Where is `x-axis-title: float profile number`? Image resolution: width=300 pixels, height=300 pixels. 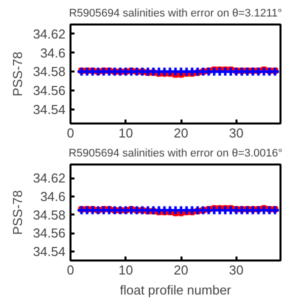 x-axis-title: float profile number is located at coordinates (176, 290).